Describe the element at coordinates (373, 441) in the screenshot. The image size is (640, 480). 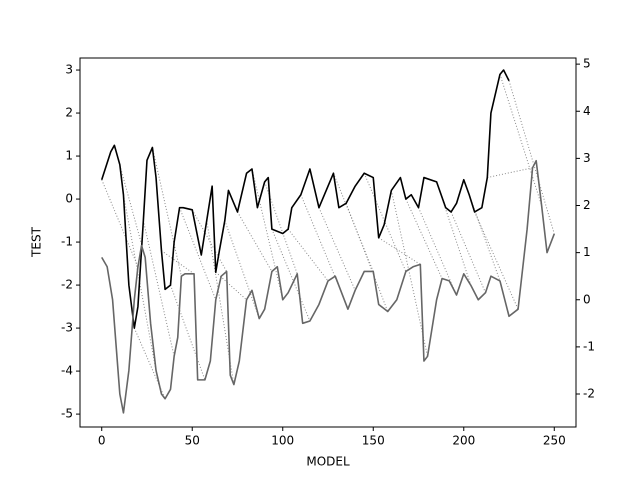
I see `x-tick-label: 150` at that location.